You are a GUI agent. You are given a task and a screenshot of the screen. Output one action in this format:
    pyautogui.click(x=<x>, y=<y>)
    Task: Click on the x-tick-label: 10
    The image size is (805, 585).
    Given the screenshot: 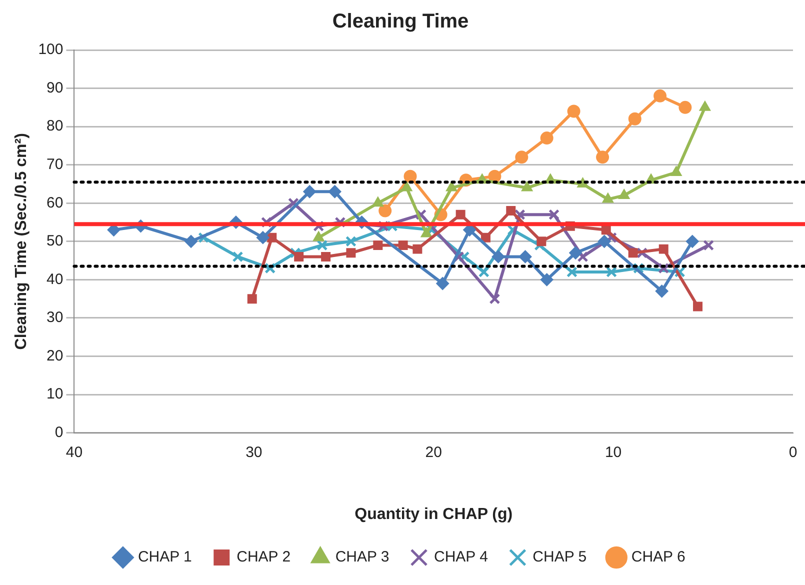 What is the action you would take?
    pyautogui.click(x=613, y=452)
    